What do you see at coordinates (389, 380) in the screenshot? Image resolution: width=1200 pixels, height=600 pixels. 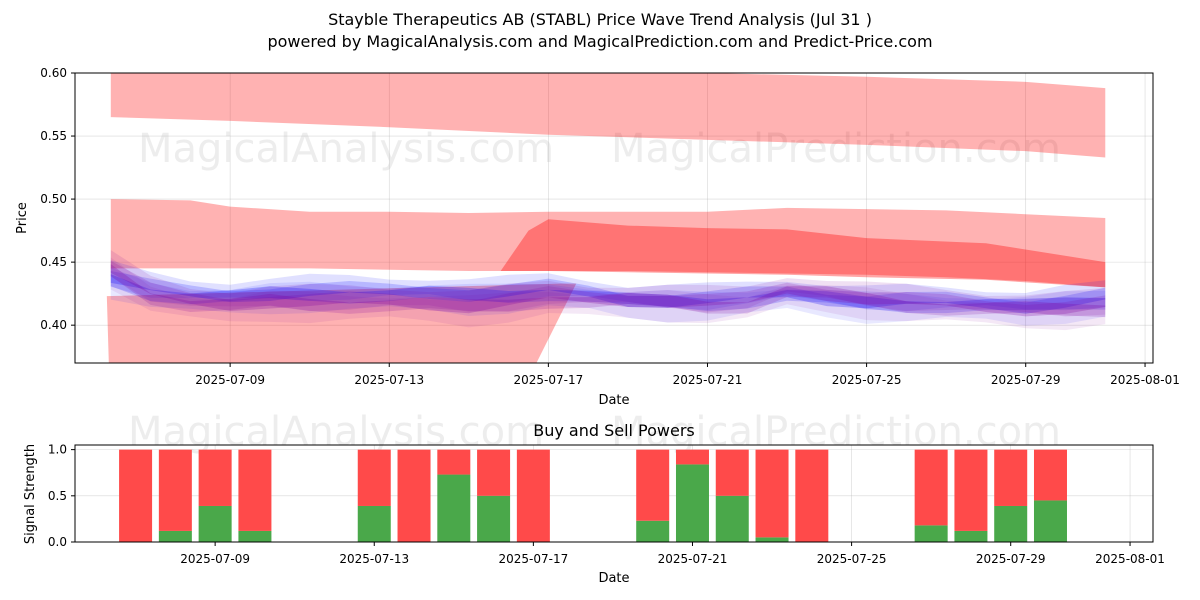 I see `x-tick-label: 2025-07-13` at bounding box center [389, 380].